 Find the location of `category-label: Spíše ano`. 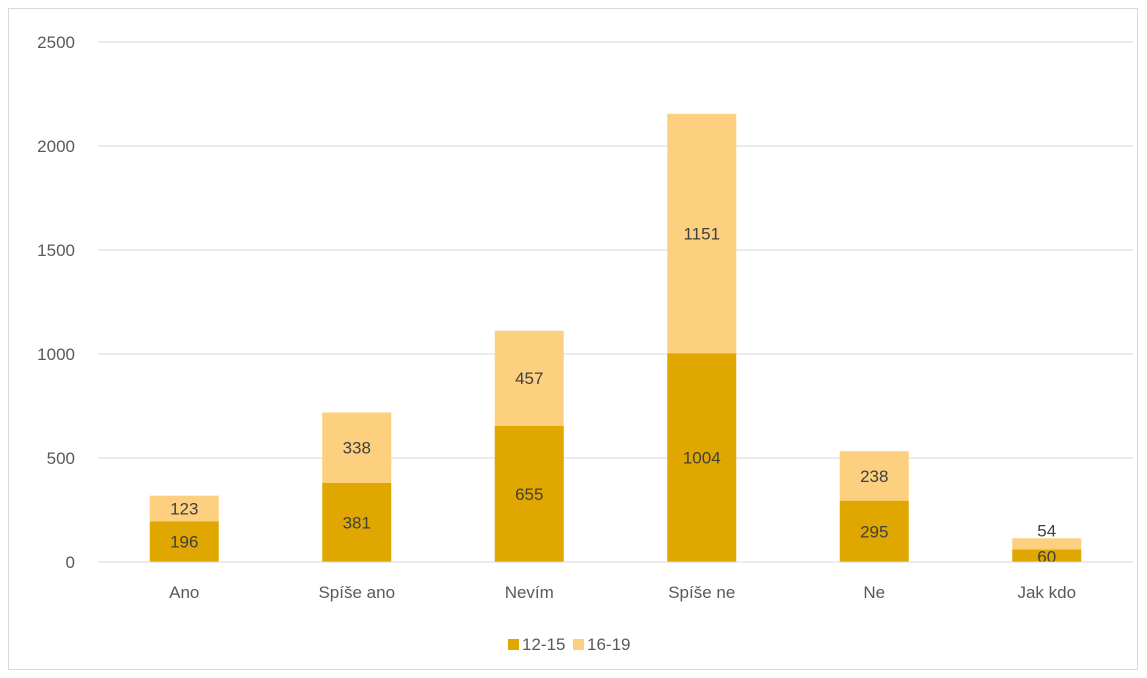

category-label: Spíše ano is located at coordinates (356, 592).